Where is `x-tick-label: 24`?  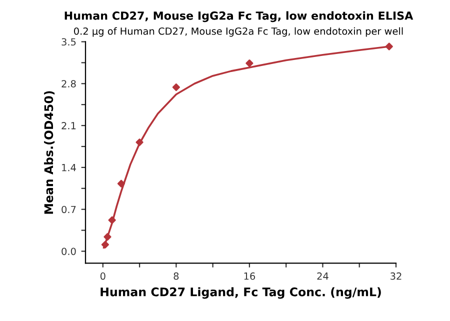
x-tick-label: 24 is located at coordinates (322, 276).